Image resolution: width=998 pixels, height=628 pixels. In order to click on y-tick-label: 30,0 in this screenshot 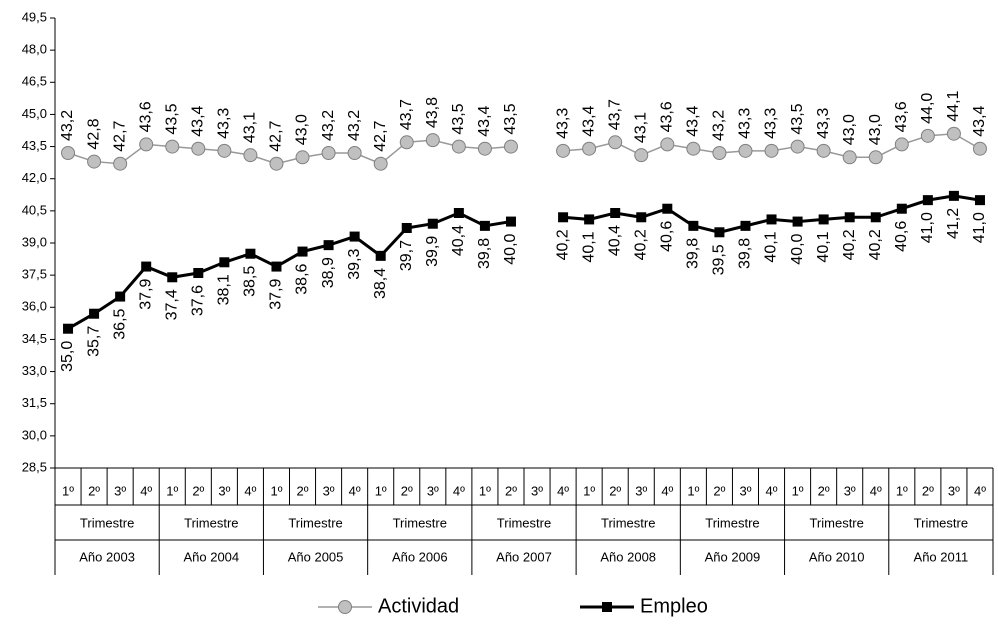, I will do `click(34, 434)`.